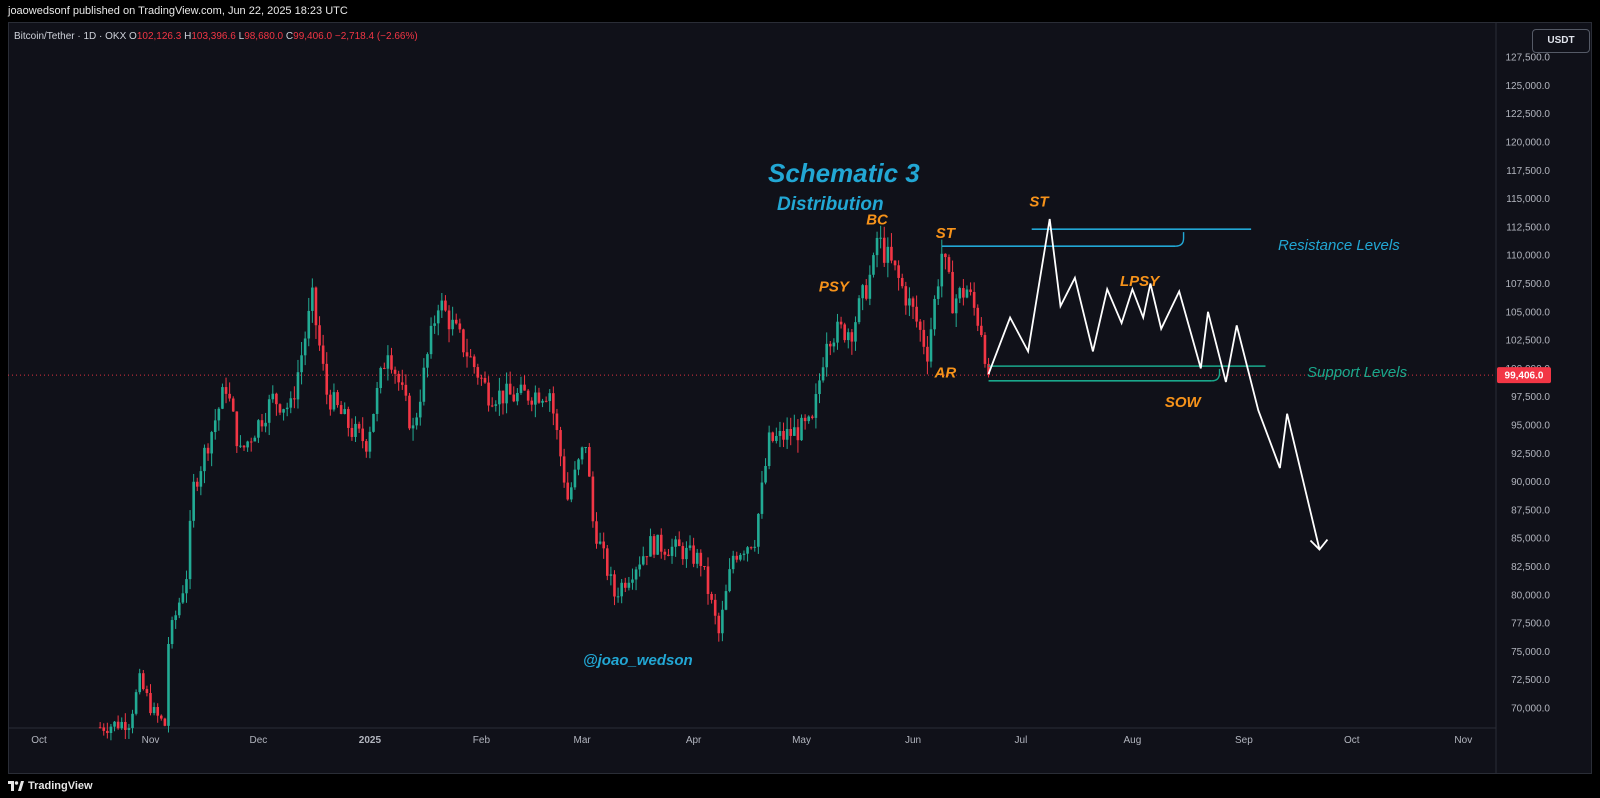 The width and height of the screenshot is (1600, 798). What do you see at coordinates (1530, 510) in the screenshot?
I see `price-tick-label: 87,500.0` at bounding box center [1530, 510].